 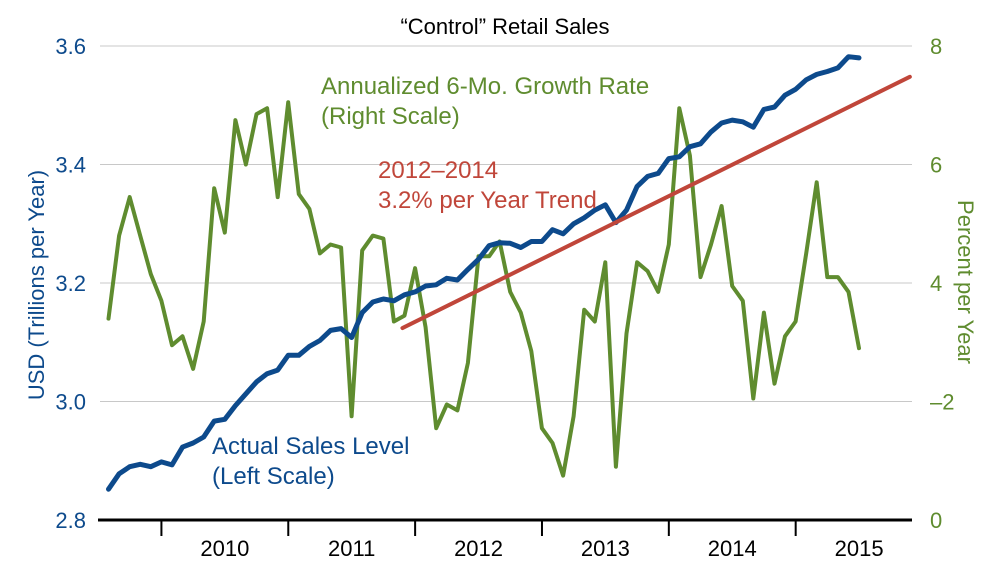 I want to click on x-tick-label: 2014, so click(x=732, y=548).